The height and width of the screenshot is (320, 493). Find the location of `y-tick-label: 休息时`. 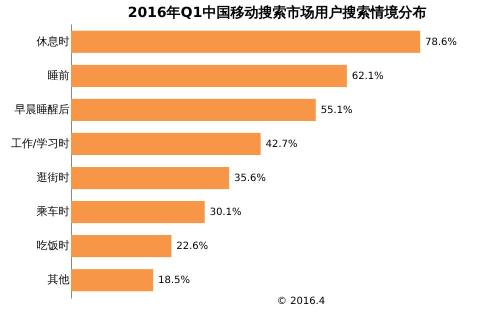

y-tick-label: 休息时 is located at coordinates (53, 41).